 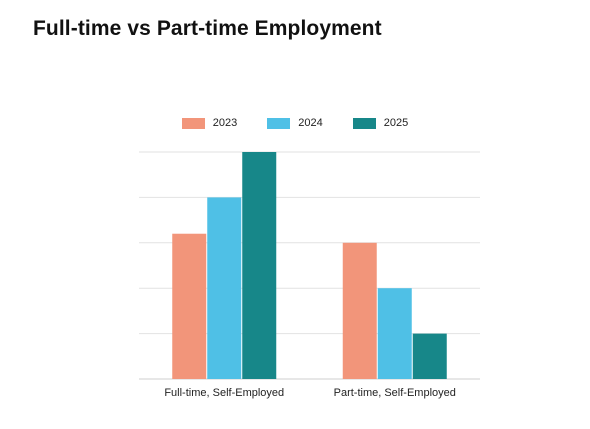 What do you see at coordinates (380, 123) in the screenshot?
I see `legend-item-2025: 2025` at bounding box center [380, 123].